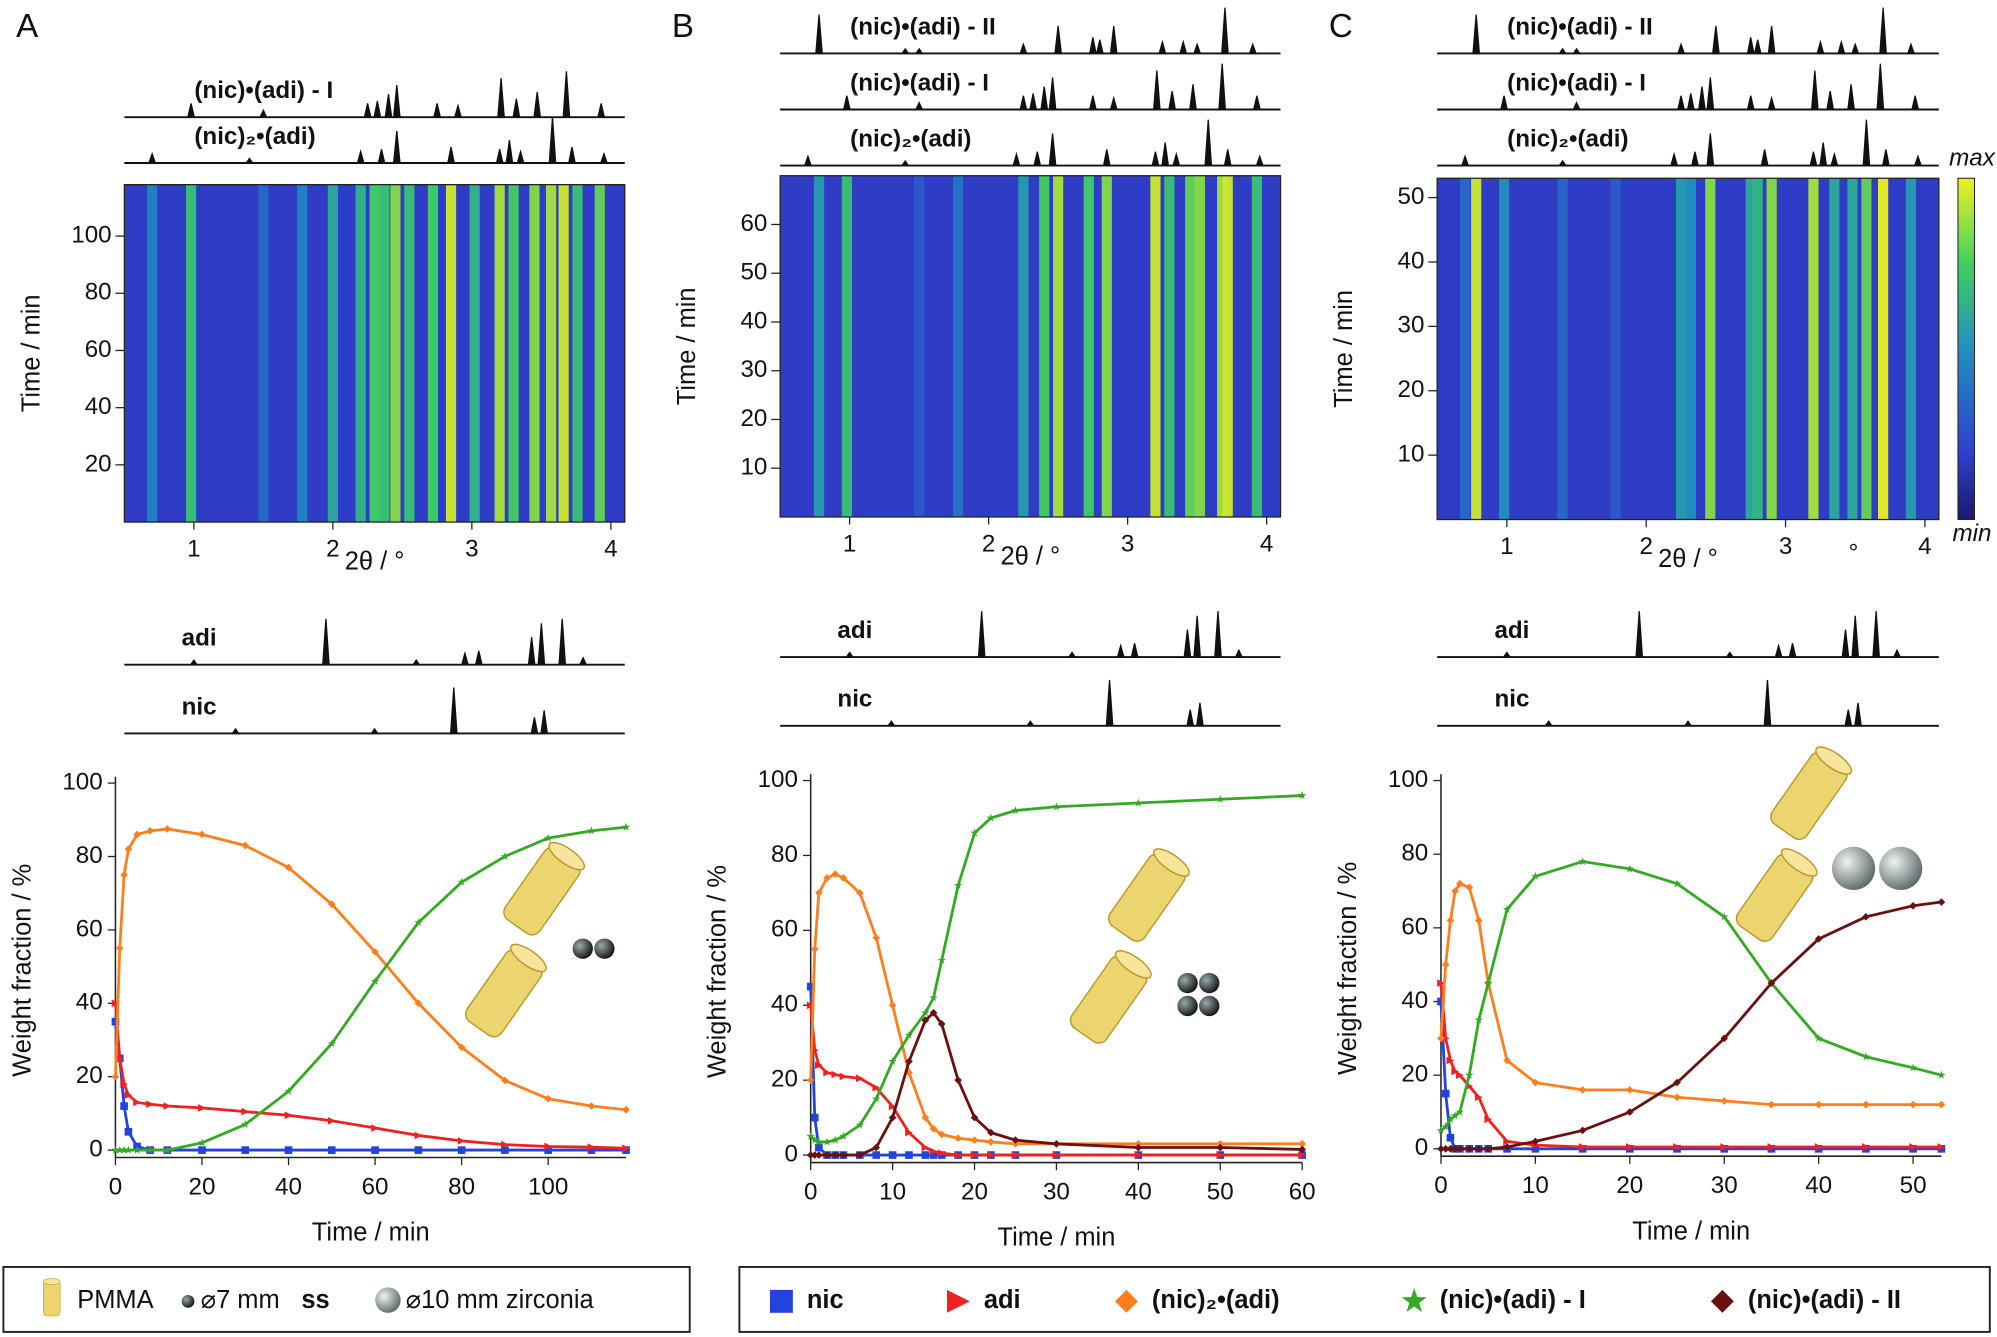  What do you see at coordinates (1411, 325) in the screenshot?
I see `y-tick-label: 30` at bounding box center [1411, 325].